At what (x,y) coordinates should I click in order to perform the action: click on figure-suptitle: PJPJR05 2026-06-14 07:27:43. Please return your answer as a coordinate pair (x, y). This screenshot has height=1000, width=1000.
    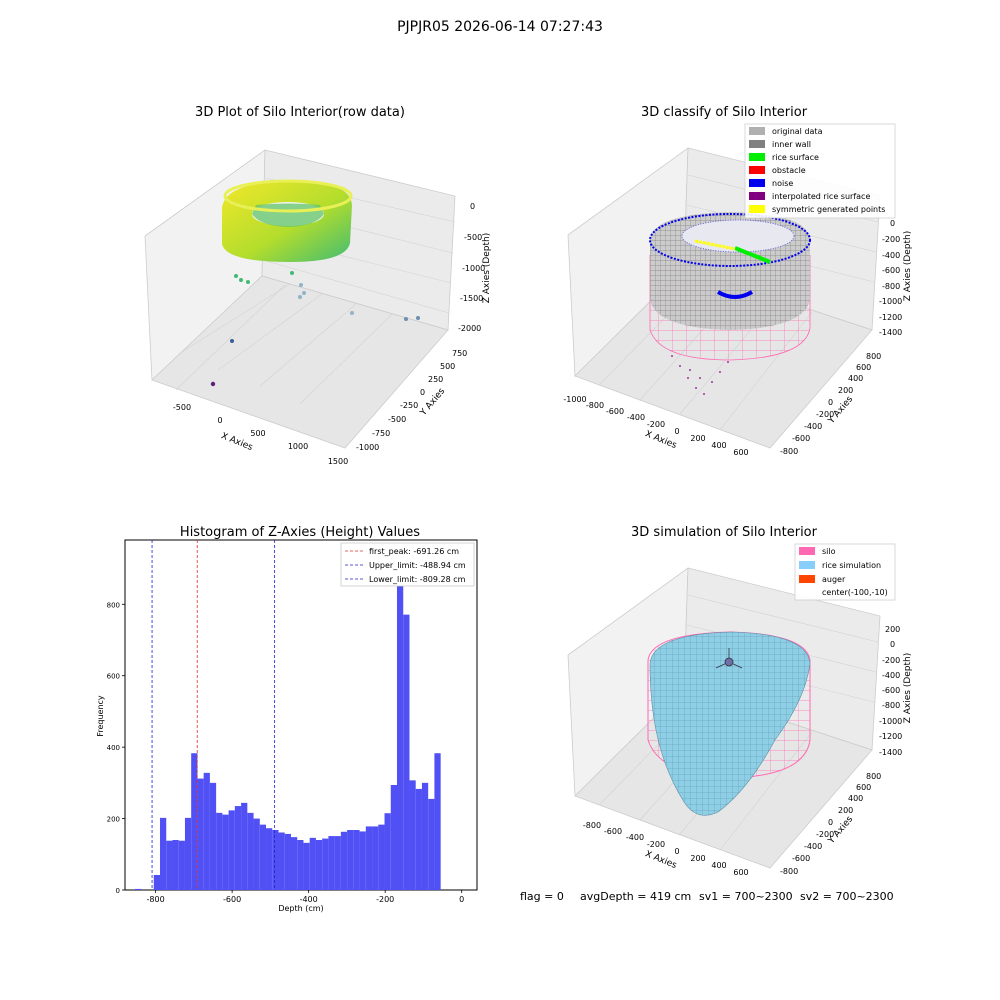
    Looking at the image, I should click on (500, 27).